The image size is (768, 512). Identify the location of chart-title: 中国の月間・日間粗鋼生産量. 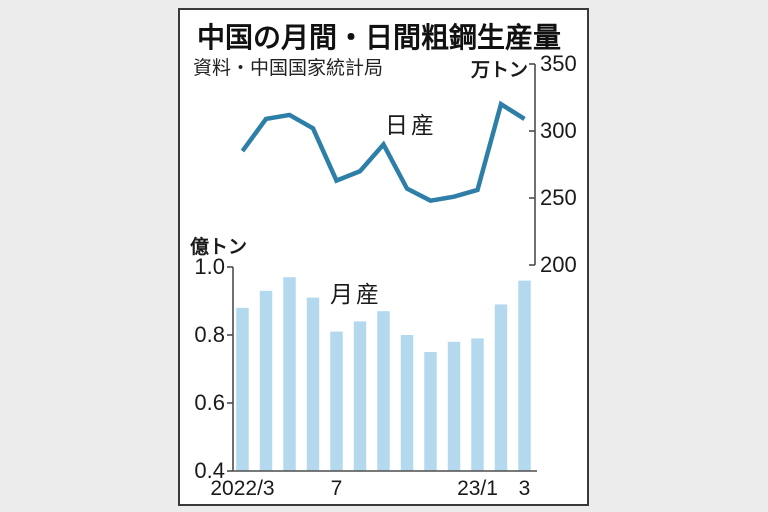
(379, 37).